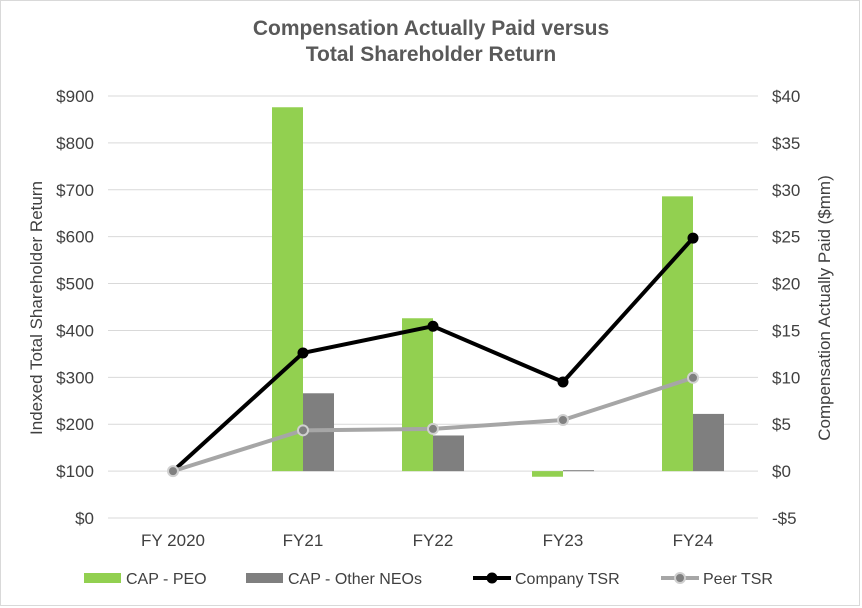 The height and width of the screenshot is (608, 862). What do you see at coordinates (786, 377) in the screenshot?
I see `right-tick-label: $10` at bounding box center [786, 377].